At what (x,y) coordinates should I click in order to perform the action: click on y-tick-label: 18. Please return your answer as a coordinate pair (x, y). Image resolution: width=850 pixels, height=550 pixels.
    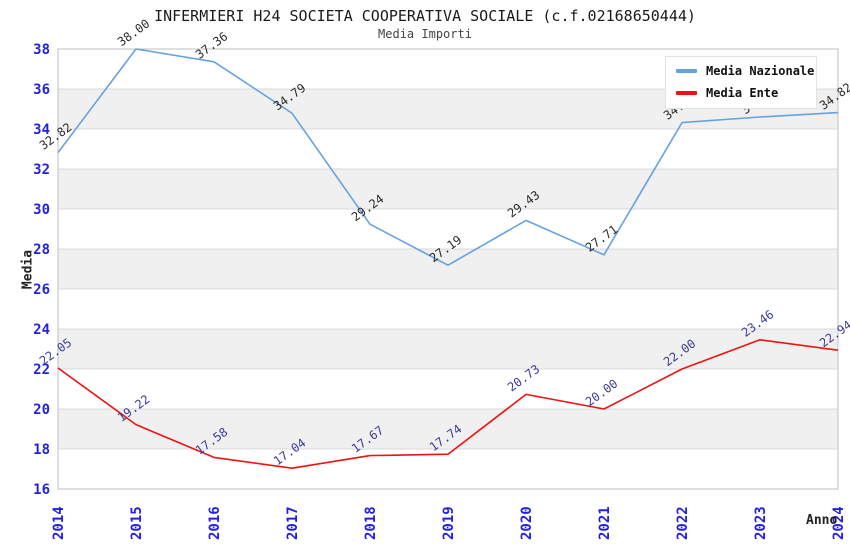
    Looking at the image, I should click on (41, 450).